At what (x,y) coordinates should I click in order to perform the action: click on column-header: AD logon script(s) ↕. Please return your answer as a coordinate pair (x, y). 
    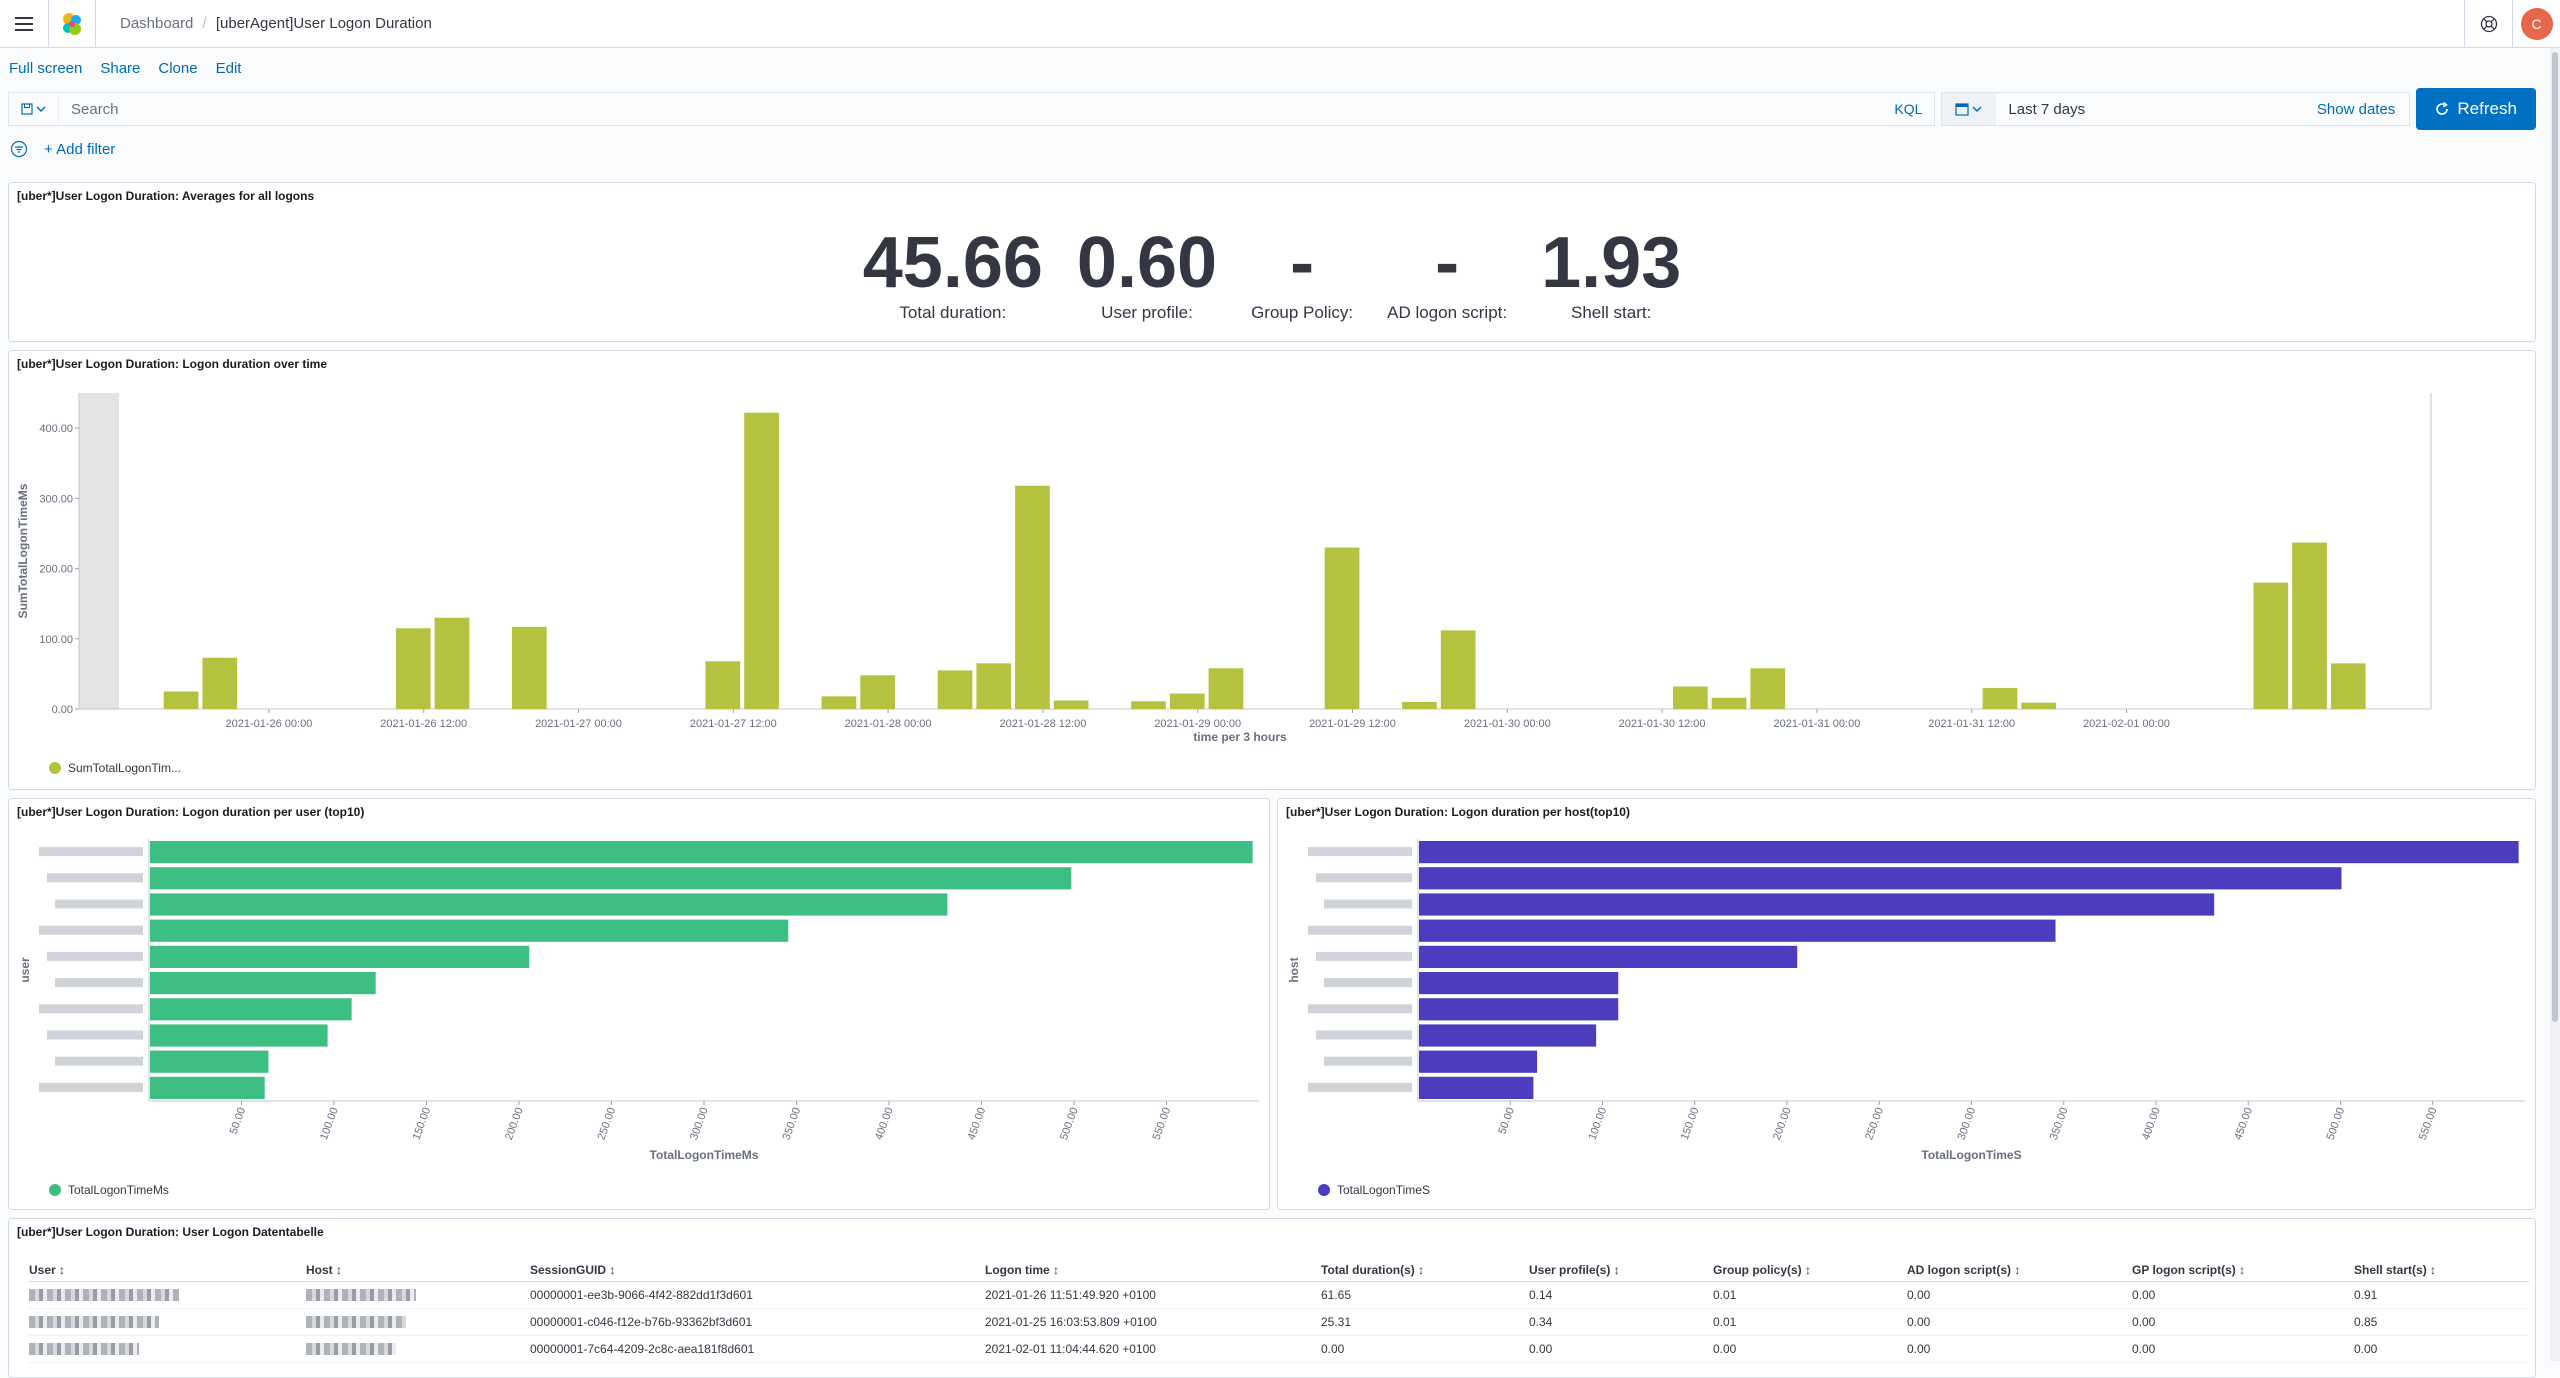
    Looking at the image, I should click on (2019, 1270).